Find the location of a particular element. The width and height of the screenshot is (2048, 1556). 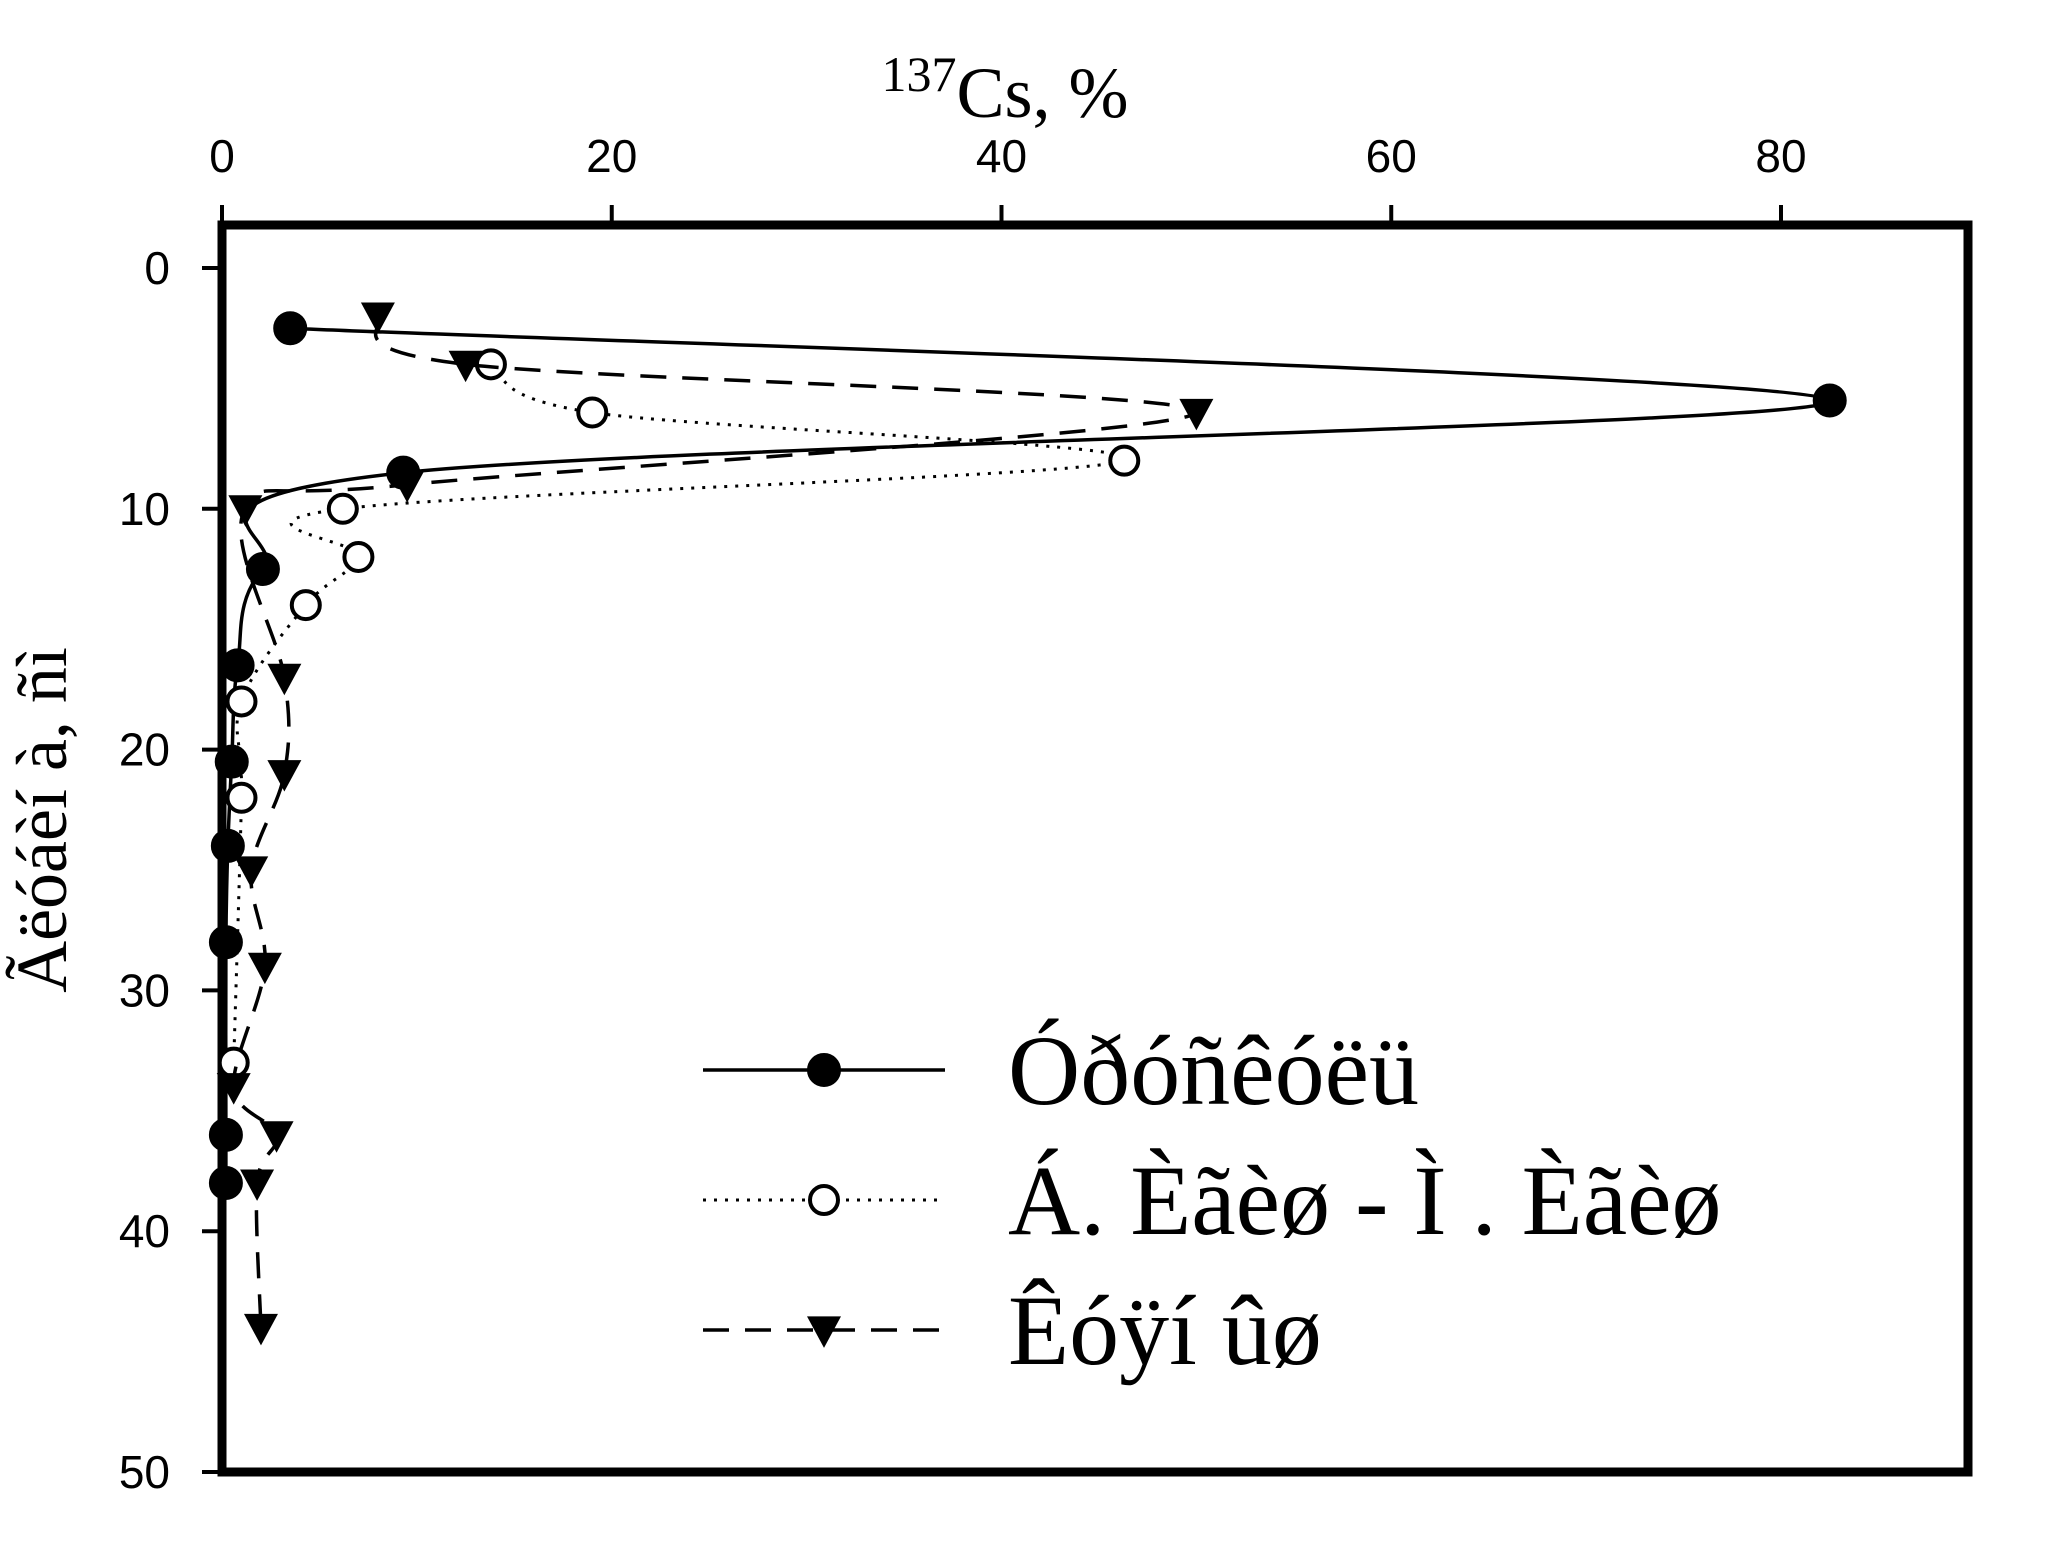

legend-label: Êóÿí ûø is located at coordinates (1165, 1330).